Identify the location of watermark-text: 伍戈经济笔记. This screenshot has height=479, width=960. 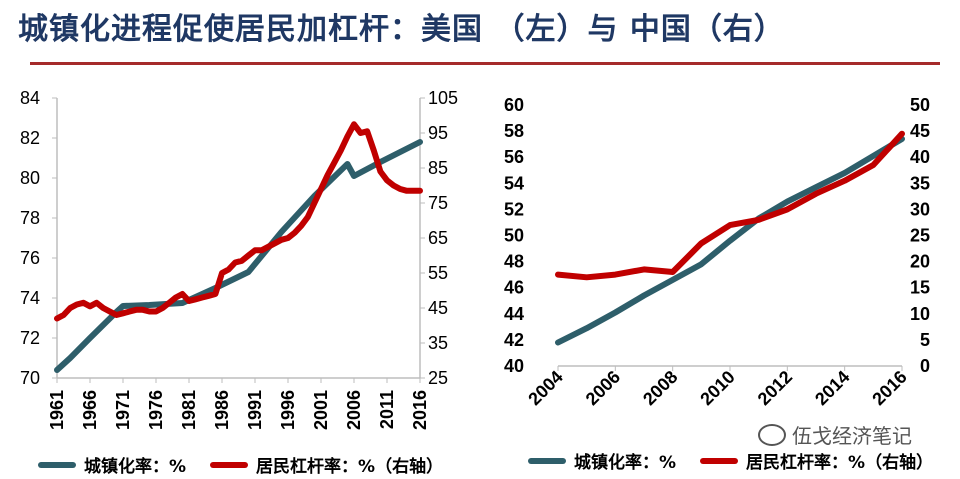
(852, 436).